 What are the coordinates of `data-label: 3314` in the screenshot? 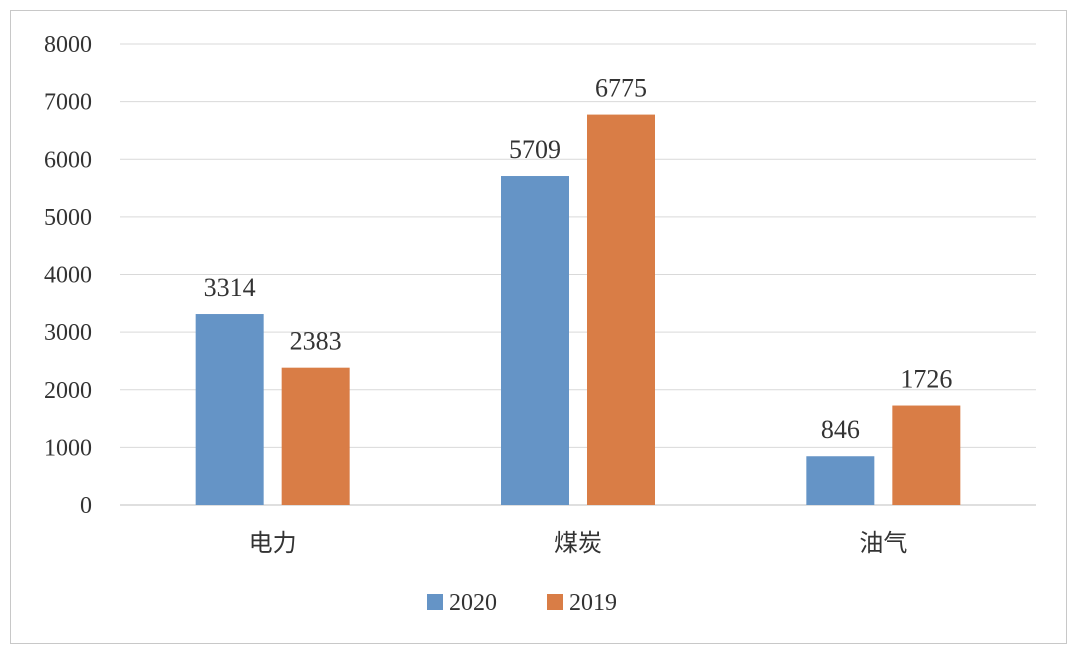 It's located at (230, 287).